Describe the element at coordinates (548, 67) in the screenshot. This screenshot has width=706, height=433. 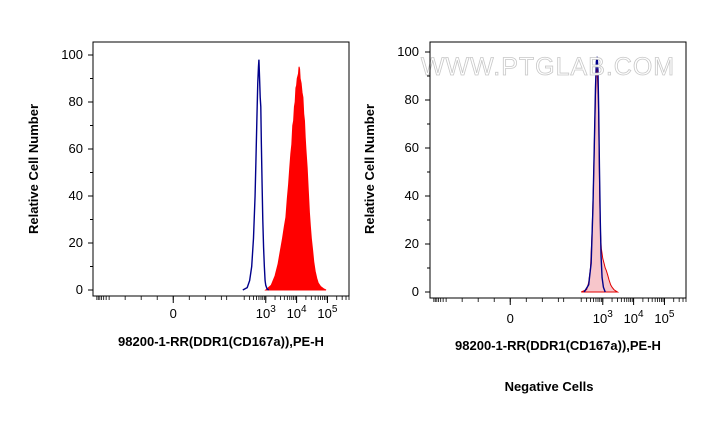
I see `watermark: WWW.PTGLAB.COM` at that location.